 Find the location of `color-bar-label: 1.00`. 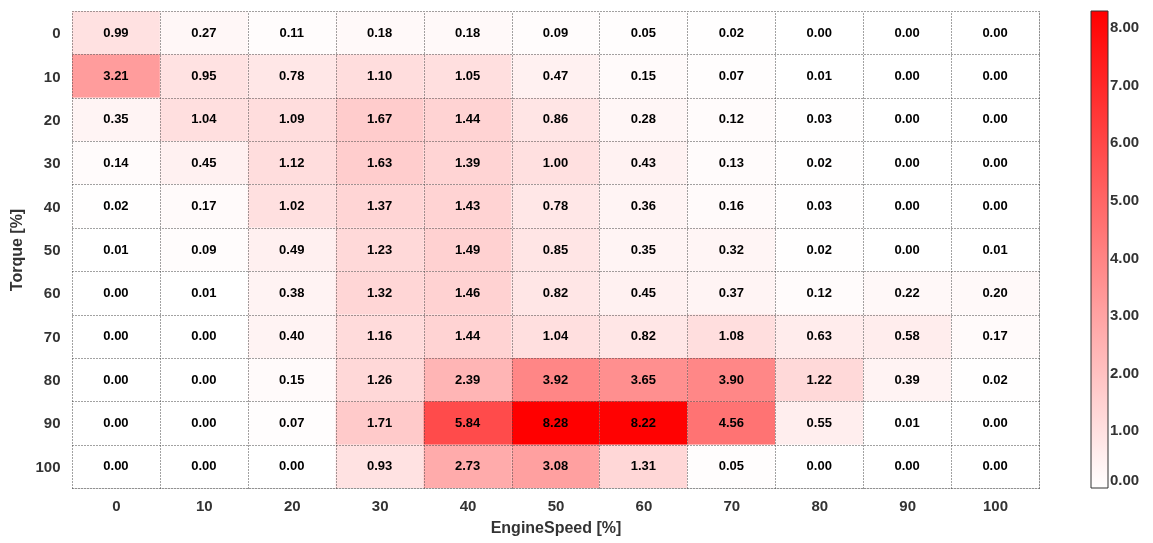

color-bar-label: 1.00 is located at coordinates (1125, 430).